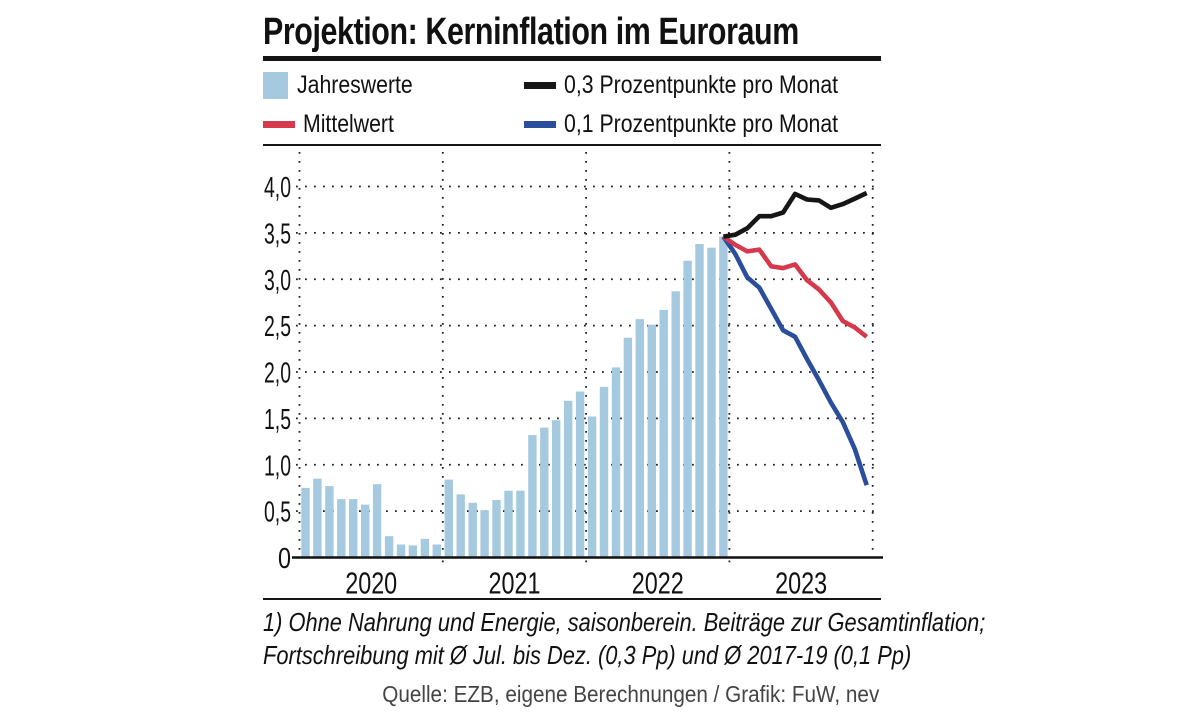 The width and height of the screenshot is (1179, 713). Describe the element at coordinates (277, 234) in the screenshot. I see `y-tick-label: 3,5` at that location.